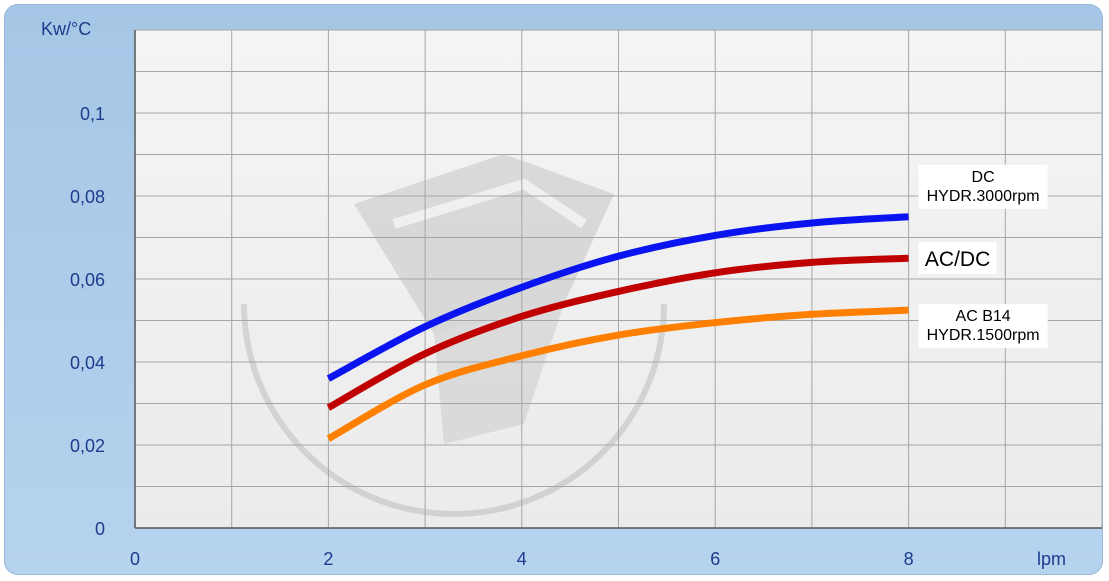 This screenshot has height=581, width=1109. What do you see at coordinates (1051, 559) in the screenshot?
I see `x-axis-label: lpm` at bounding box center [1051, 559].